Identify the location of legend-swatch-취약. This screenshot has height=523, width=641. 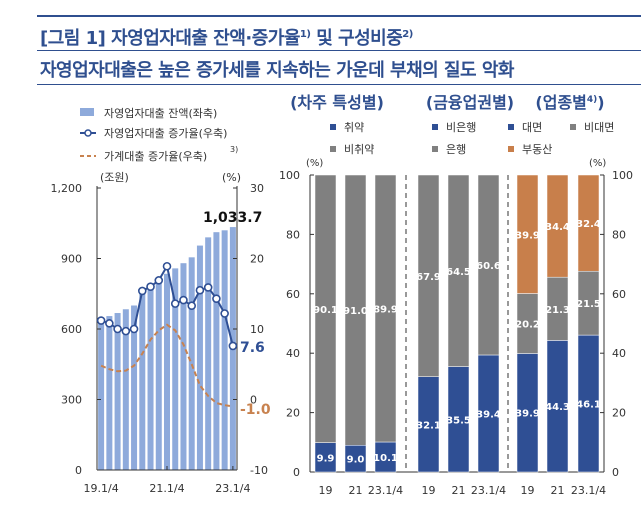
(333, 127).